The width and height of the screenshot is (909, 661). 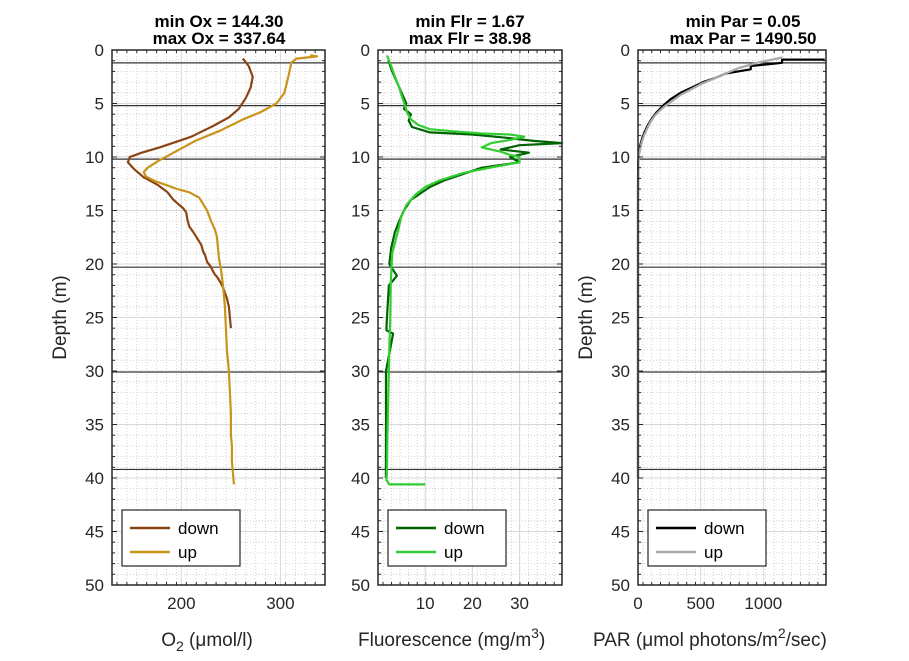 I want to click on x-tick-label: 10, so click(x=425, y=603).